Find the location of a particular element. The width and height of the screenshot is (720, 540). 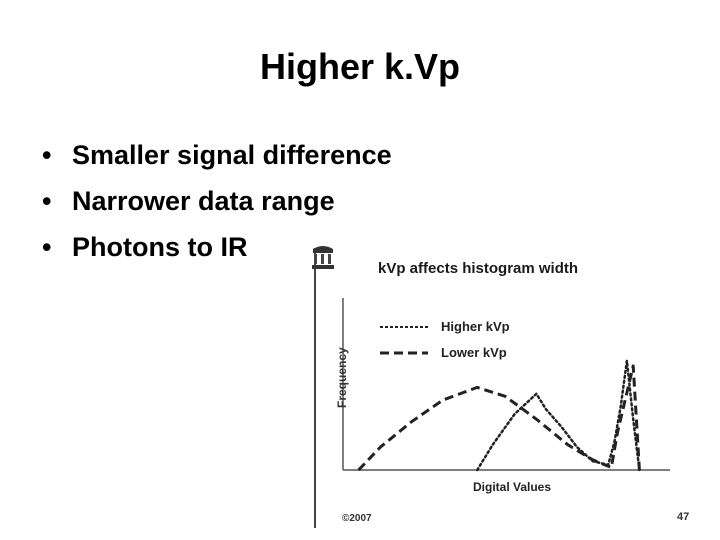

series-line-lower-kvp is located at coordinates (499, 418).